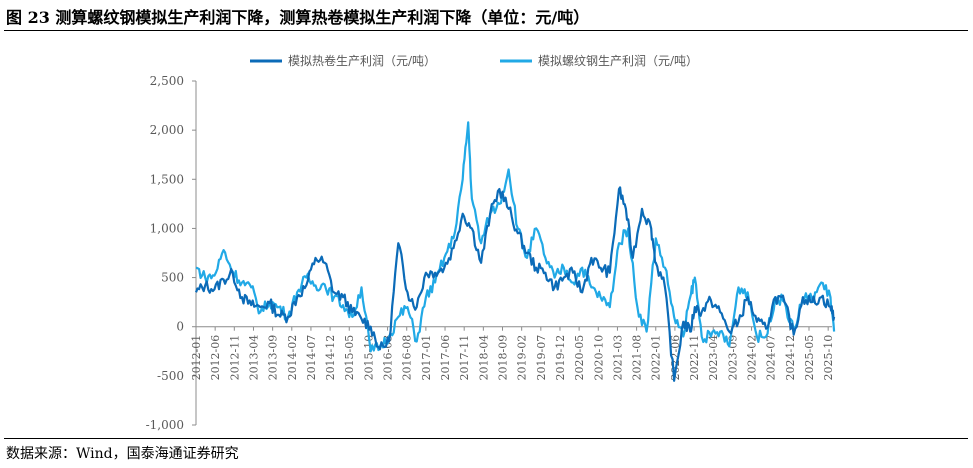 This screenshot has width=973, height=468. I want to click on y-tick-label: 500, so click(172, 278).